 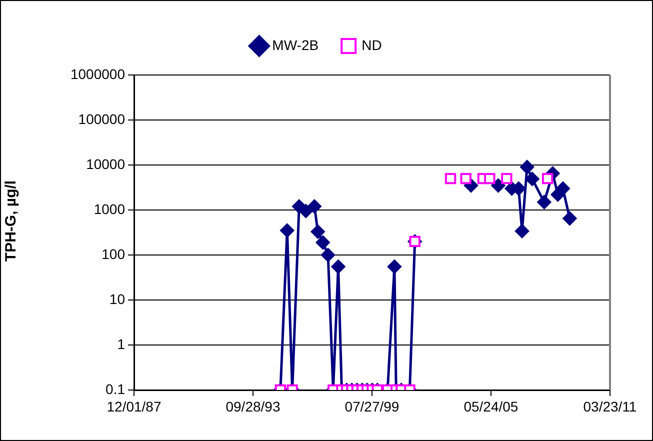 What do you see at coordinates (121, 344) in the screenshot?
I see `y-tick-label: 1` at bounding box center [121, 344].